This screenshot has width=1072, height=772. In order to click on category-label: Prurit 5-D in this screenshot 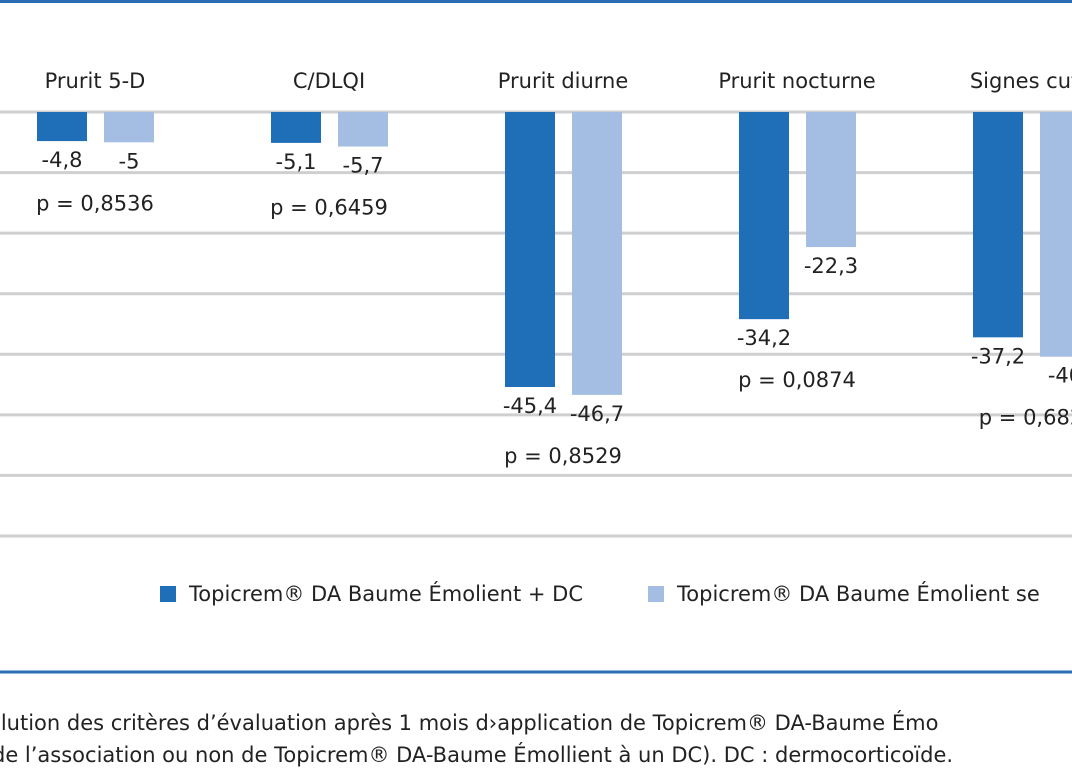, I will do `click(95, 81)`.